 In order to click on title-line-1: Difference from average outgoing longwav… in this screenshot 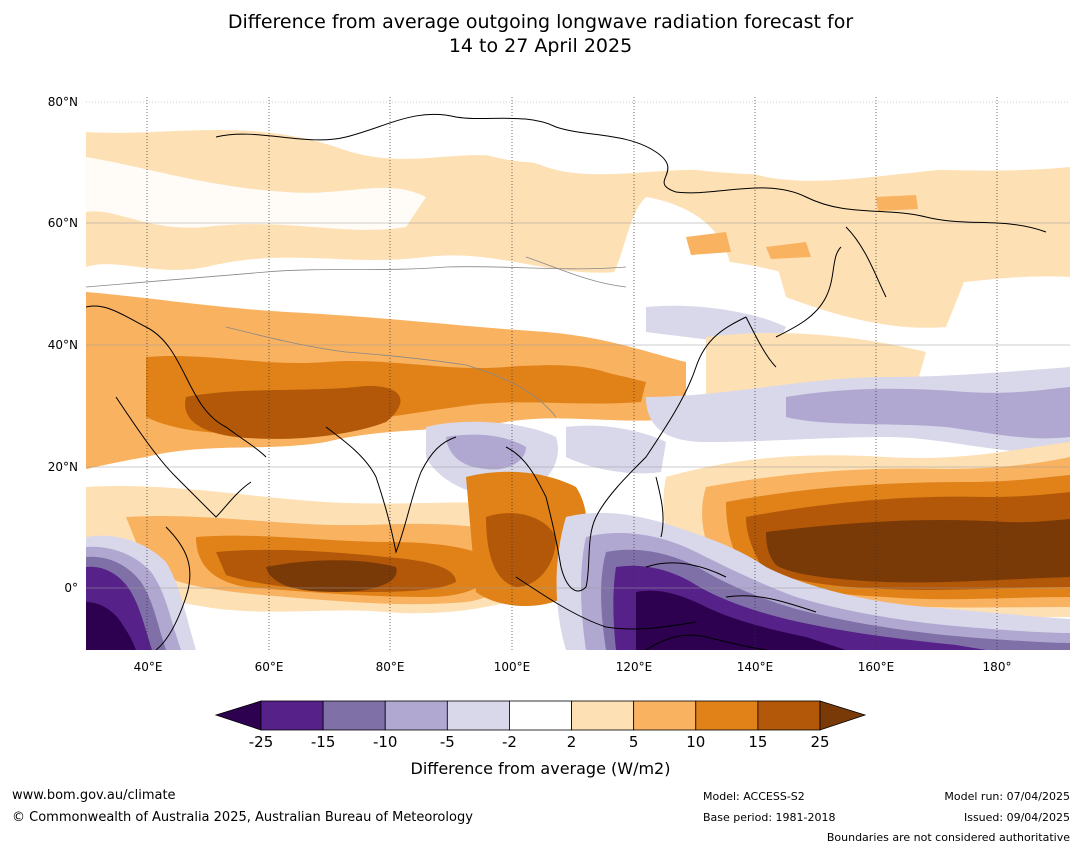, I will do `click(540, 22)`.